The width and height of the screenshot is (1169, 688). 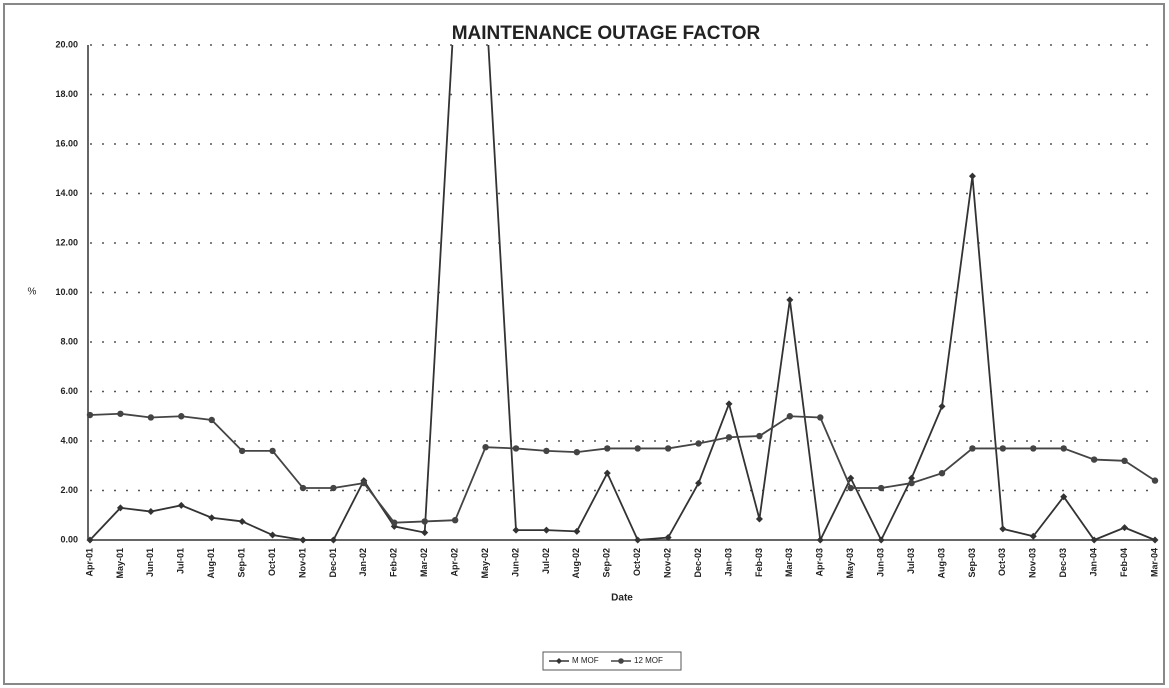 What do you see at coordinates (69, 490) in the screenshot?
I see `y-tick-label: 2.00` at bounding box center [69, 490].